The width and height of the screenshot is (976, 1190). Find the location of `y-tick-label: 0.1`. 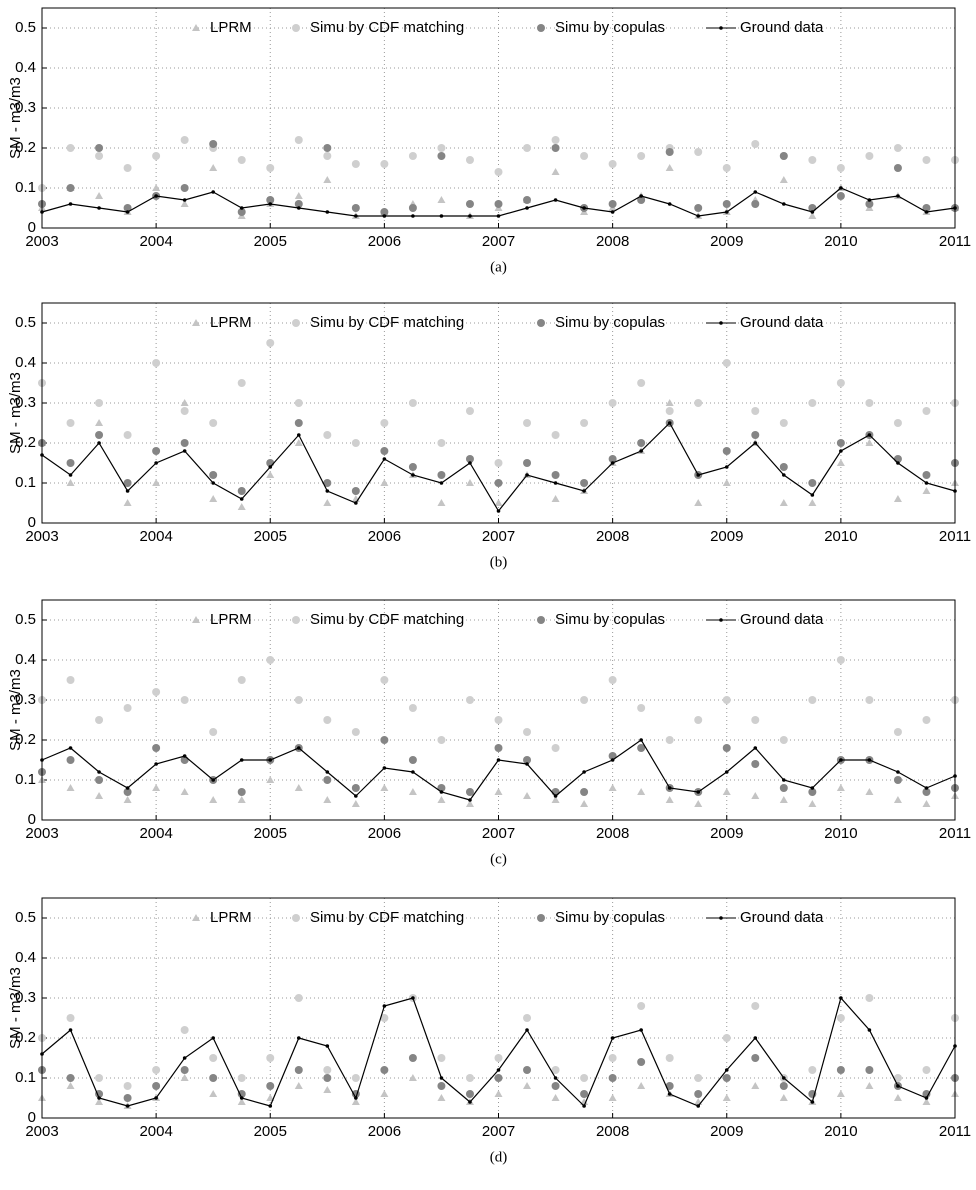

y-tick-label: 0.1 is located at coordinates (25, 779).